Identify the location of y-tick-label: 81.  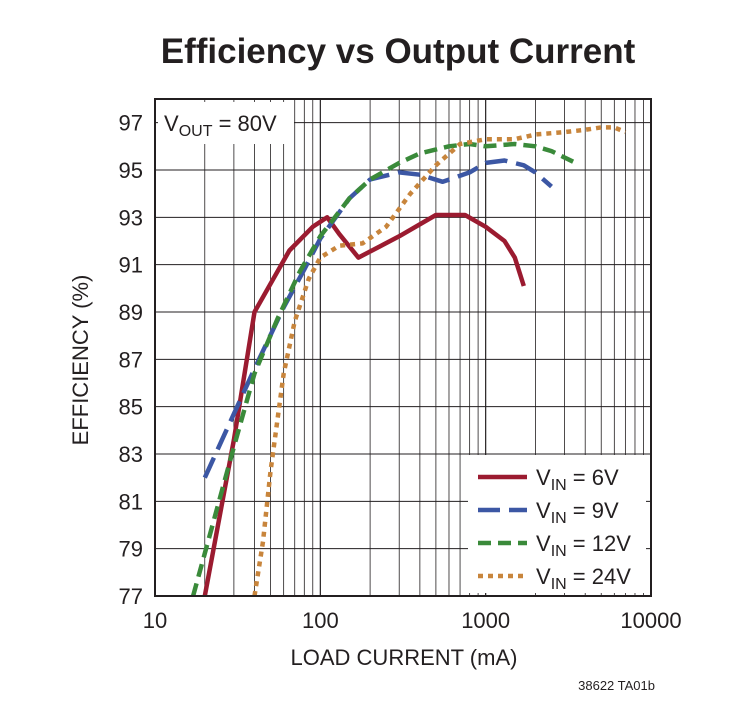
(131, 501).